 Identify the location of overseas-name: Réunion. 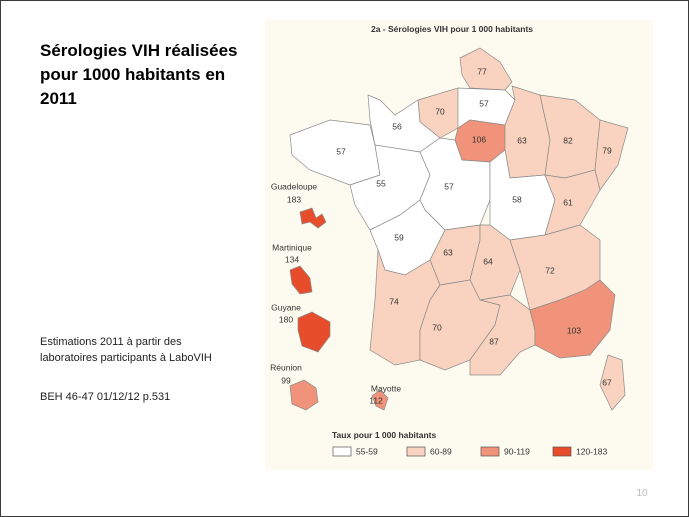
(286, 367).